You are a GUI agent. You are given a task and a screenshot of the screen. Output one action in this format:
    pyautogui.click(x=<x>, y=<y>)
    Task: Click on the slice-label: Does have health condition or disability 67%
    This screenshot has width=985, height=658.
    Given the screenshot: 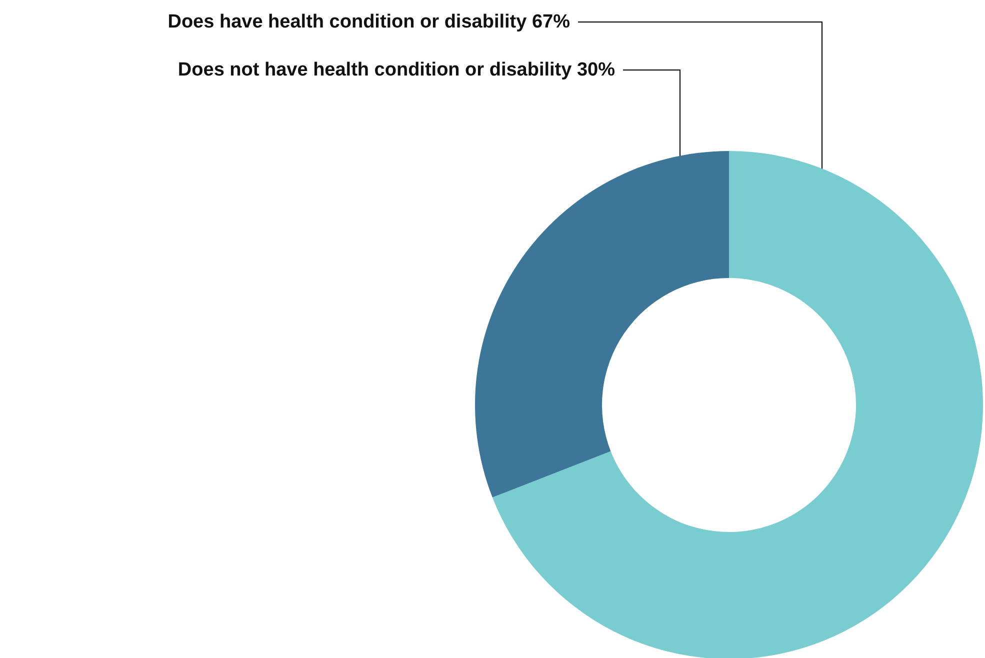 What is the action you would take?
    pyautogui.click(x=369, y=22)
    